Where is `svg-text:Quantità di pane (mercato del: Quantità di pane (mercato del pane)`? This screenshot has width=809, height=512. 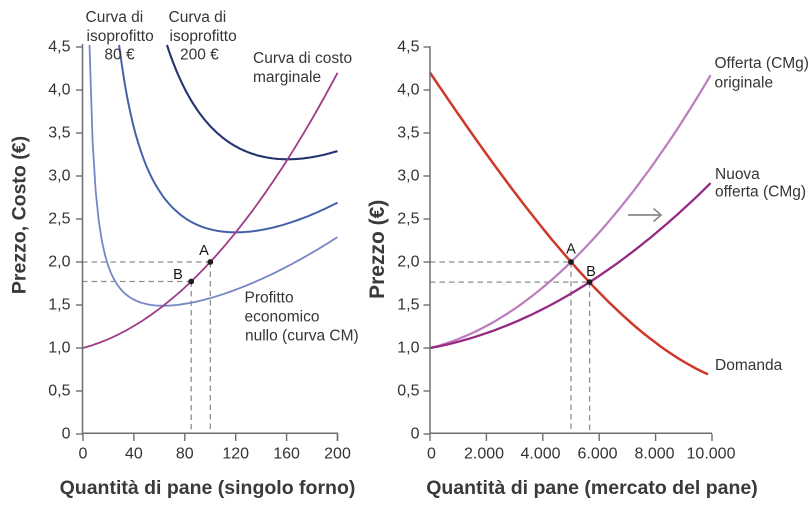 svg-text:Quantità di pane (mercato del: Quantità di pane (mercato del pane) is located at coordinates (592, 488).